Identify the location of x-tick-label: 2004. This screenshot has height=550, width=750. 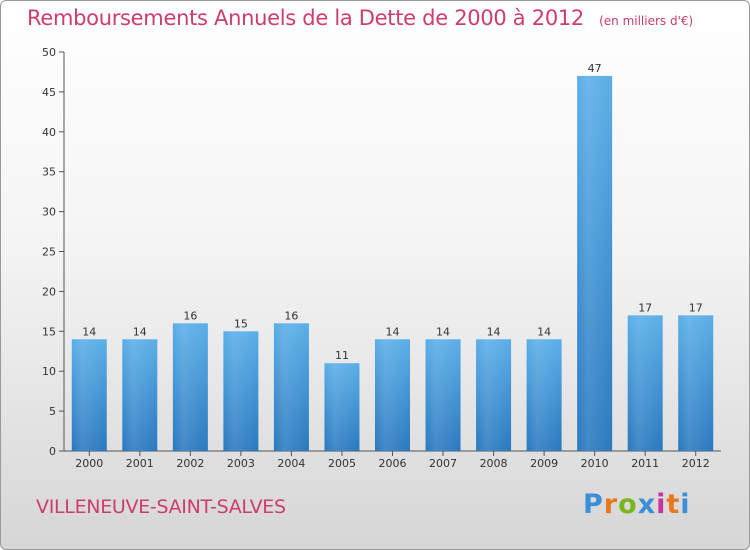
(291, 463).